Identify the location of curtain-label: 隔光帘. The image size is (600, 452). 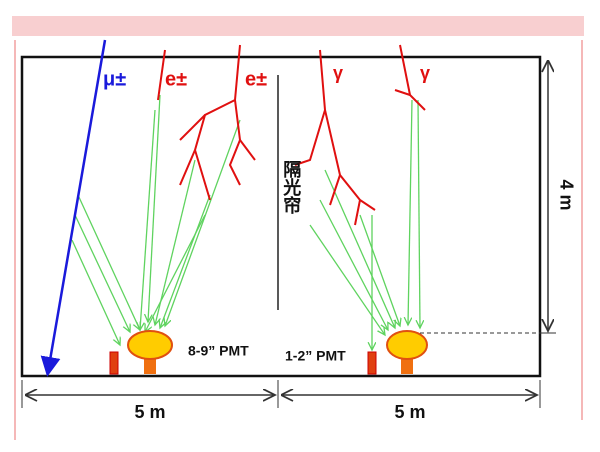
(291, 187).